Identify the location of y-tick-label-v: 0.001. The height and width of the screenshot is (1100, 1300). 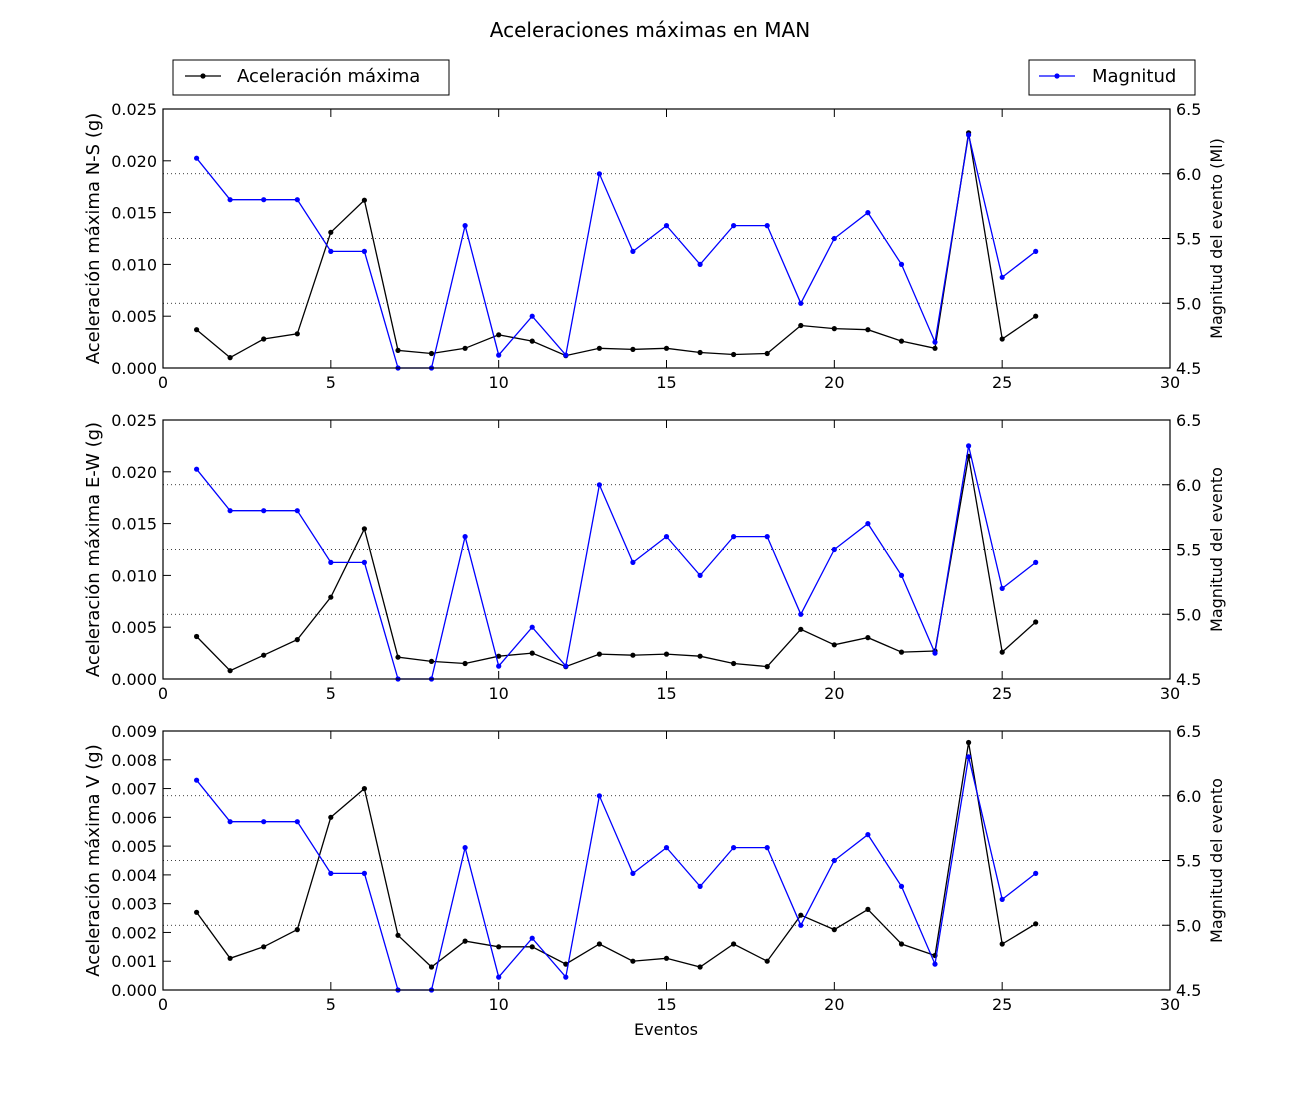
(134, 961).